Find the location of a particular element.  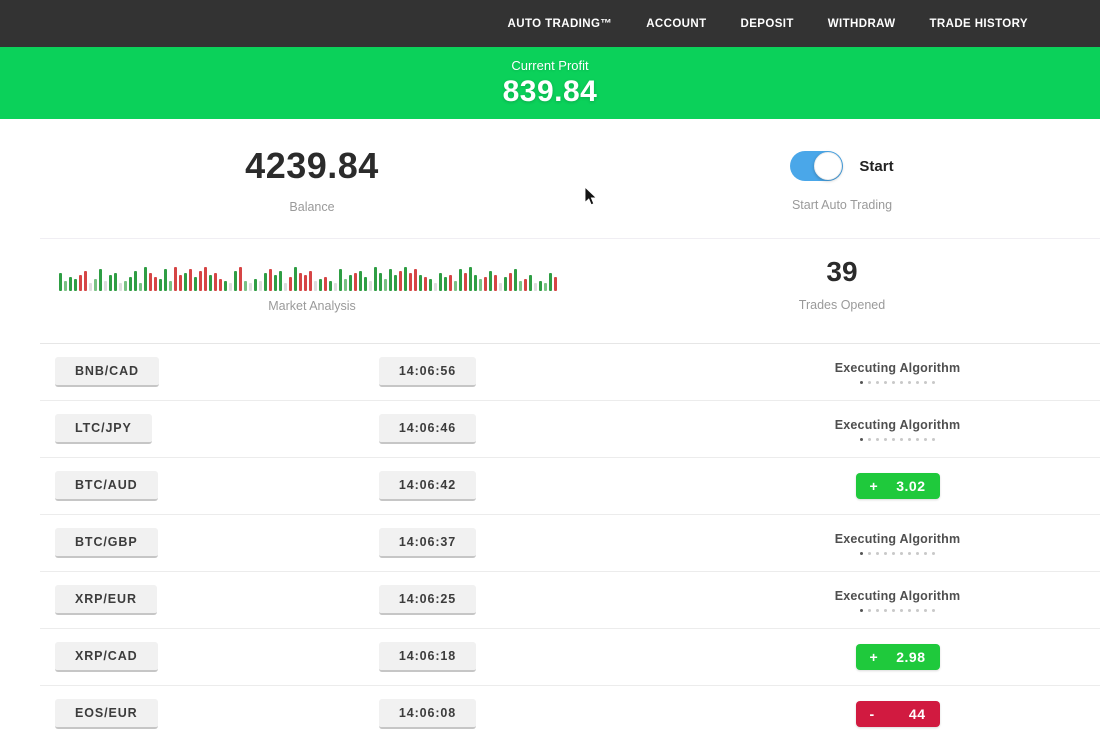

balance-label: Balance is located at coordinates (312, 207).